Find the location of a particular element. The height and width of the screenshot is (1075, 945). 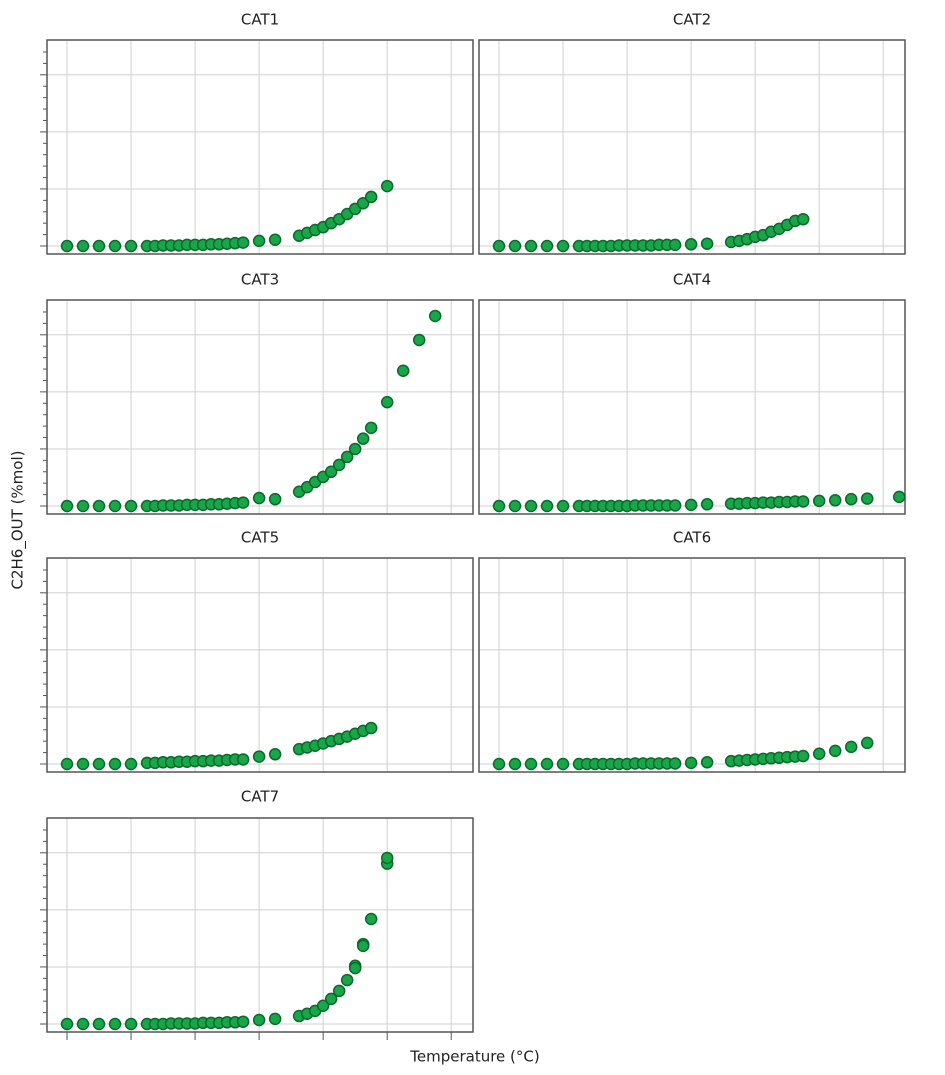

panel-title: CAT6 is located at coordinates (692, 538).